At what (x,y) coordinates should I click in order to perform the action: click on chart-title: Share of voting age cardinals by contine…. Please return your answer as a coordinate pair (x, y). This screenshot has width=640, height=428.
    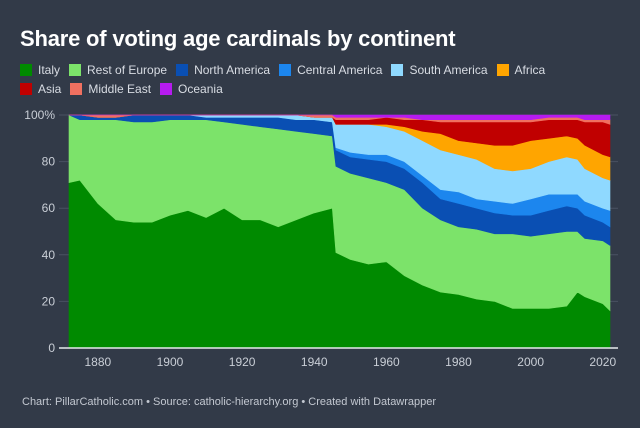
    Looking at the image, I should click on (238, 38).